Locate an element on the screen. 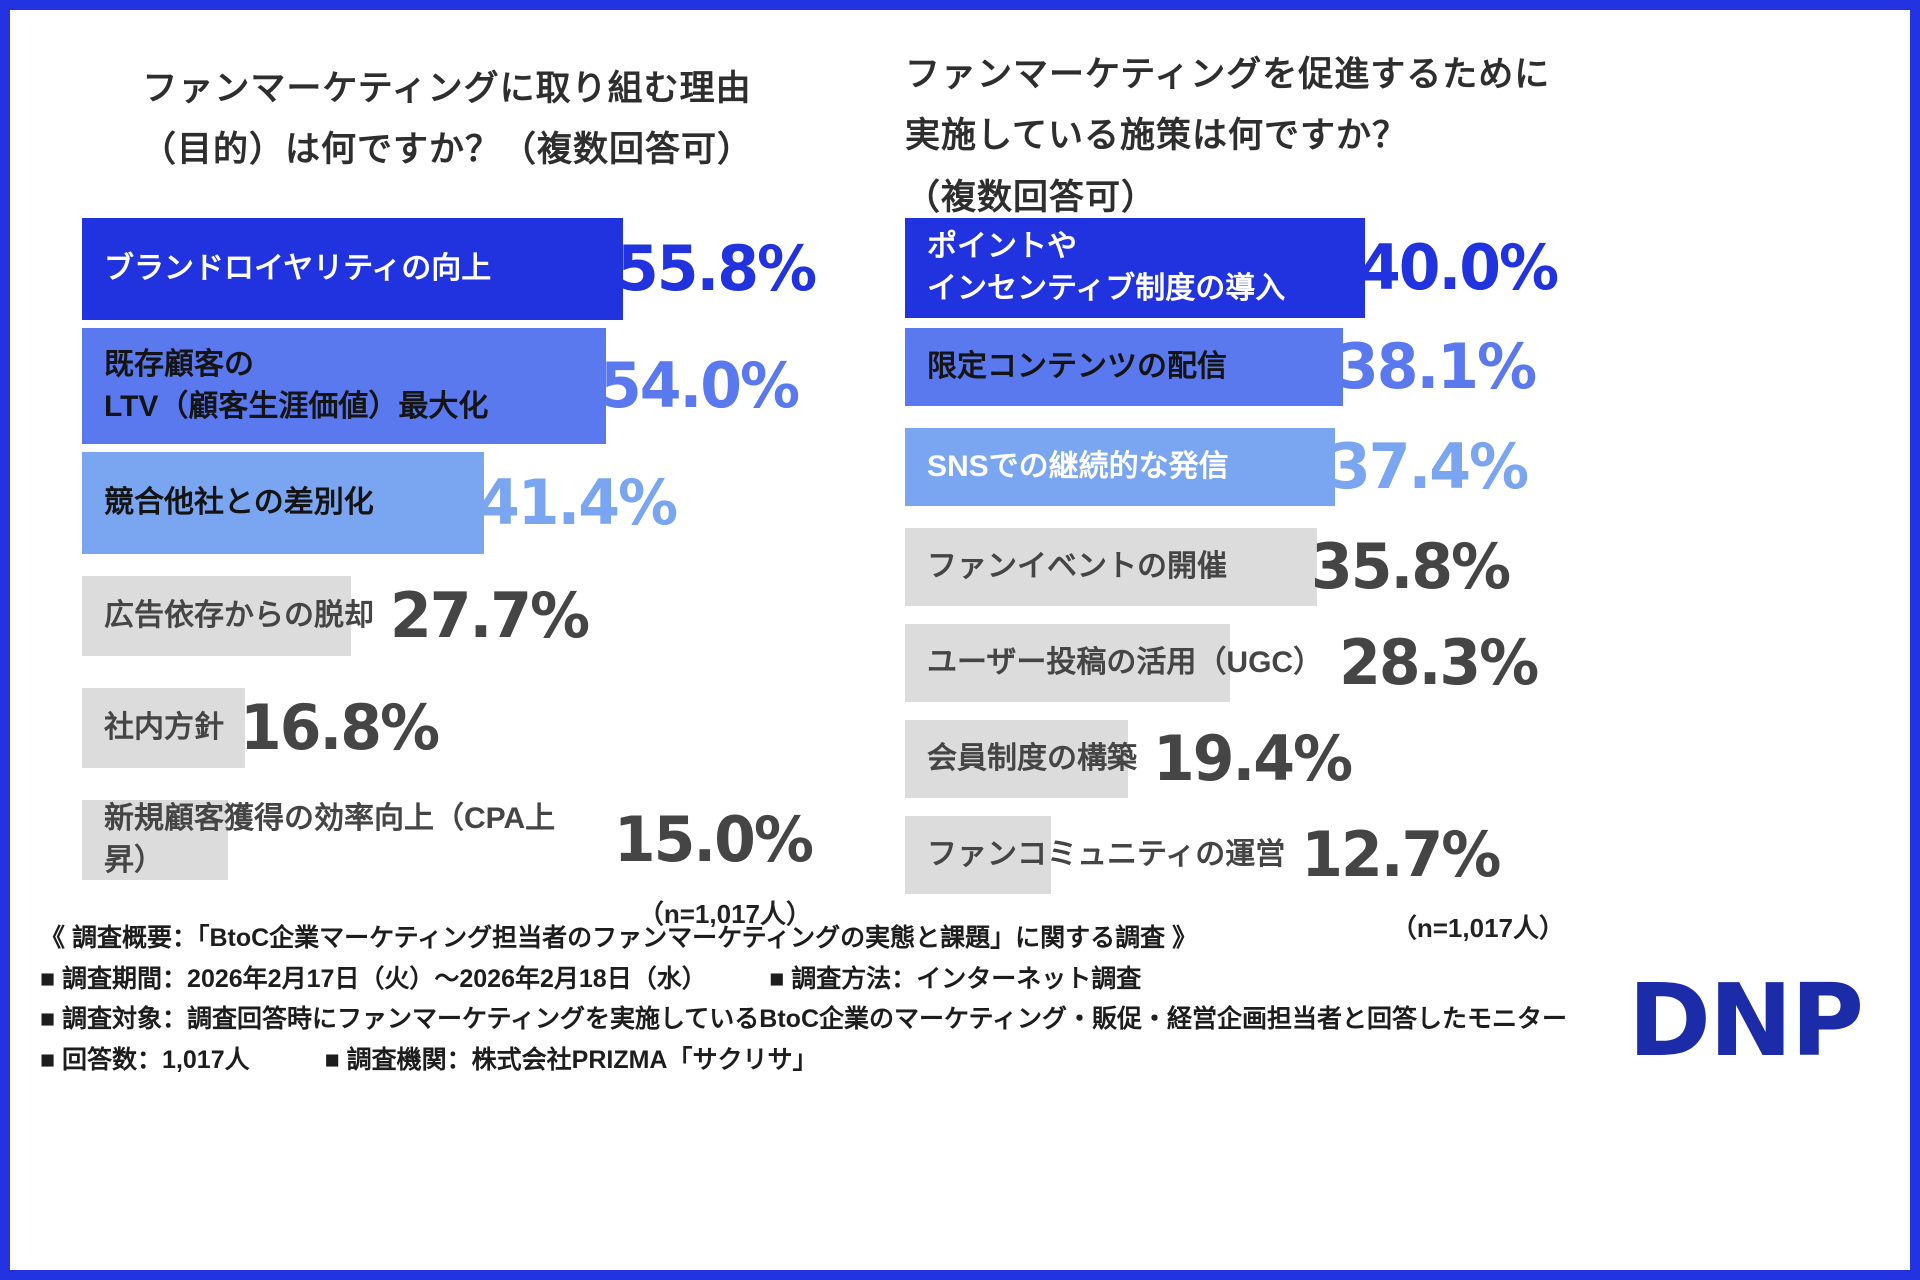 This screenshot has height=1280, width=1920. dnp-logo: DNP is located at coordinates (1746, 1020).